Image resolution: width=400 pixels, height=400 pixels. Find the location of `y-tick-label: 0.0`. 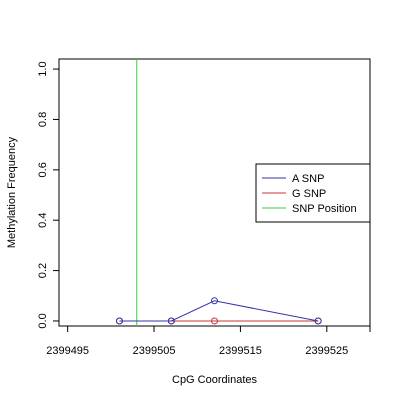

y-tick-label: 0.0 is located at coordinates (43, 320).